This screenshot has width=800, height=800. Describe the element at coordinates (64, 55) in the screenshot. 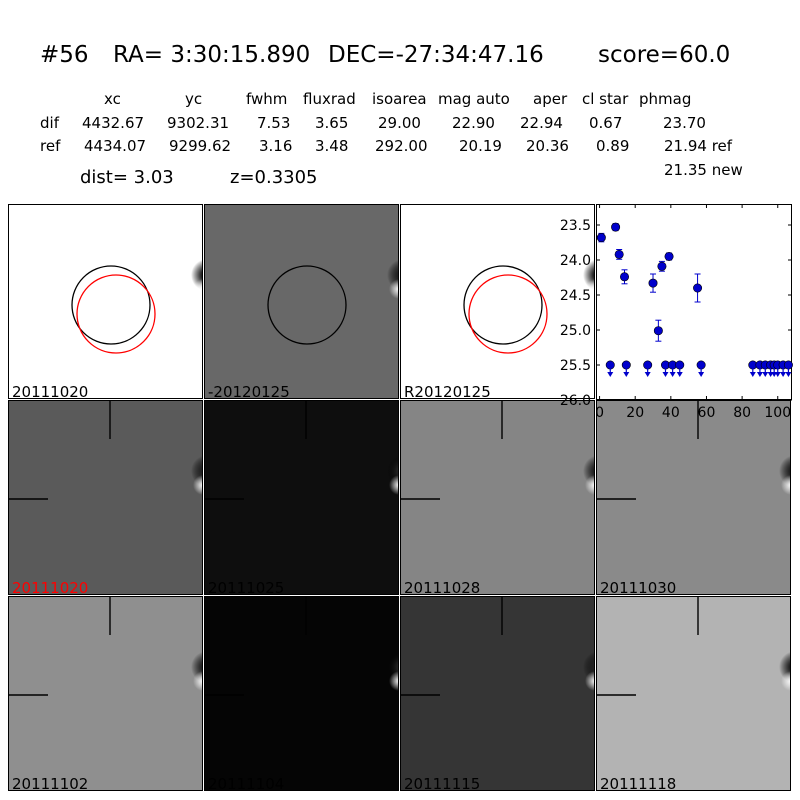

I see `candidate-id: #56` at that location.